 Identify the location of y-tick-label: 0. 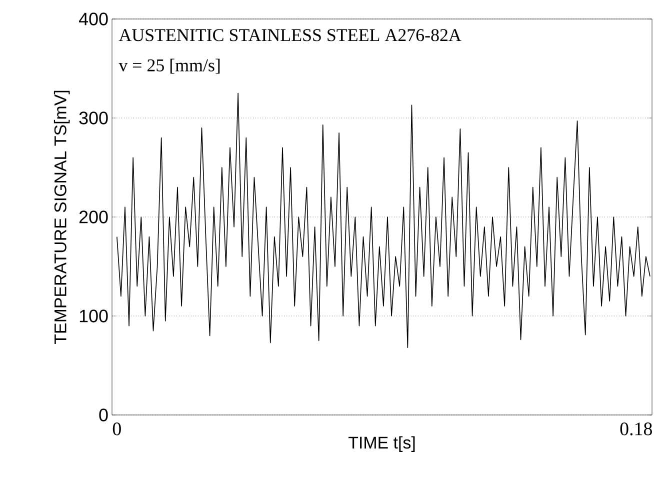
(103, 415).